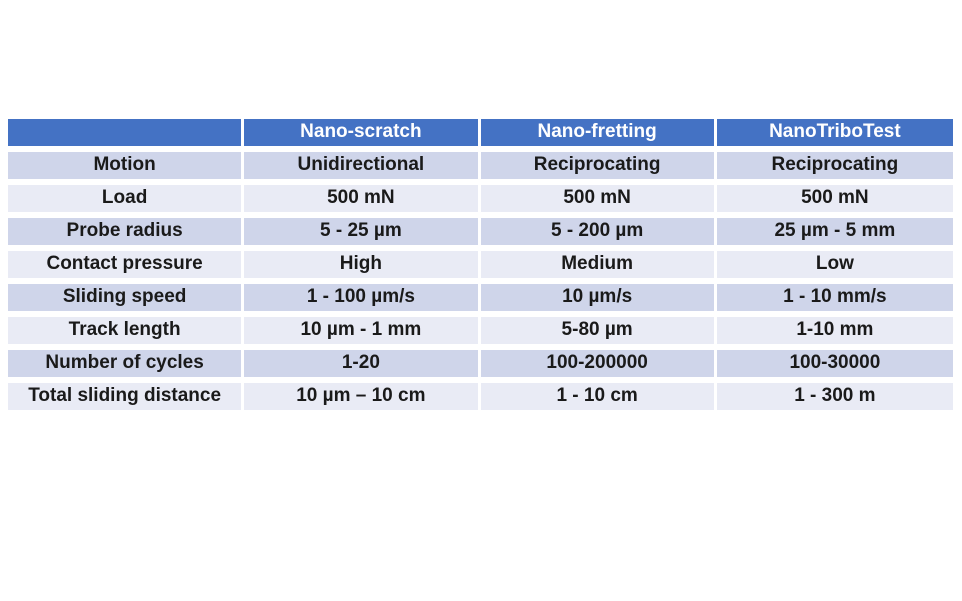 This screenshot has height=601, width=962. What do you see at coordinates (834, 366) in the screenshot?
I see `table-cell: 100-30000` at bounding box center [834, 366].